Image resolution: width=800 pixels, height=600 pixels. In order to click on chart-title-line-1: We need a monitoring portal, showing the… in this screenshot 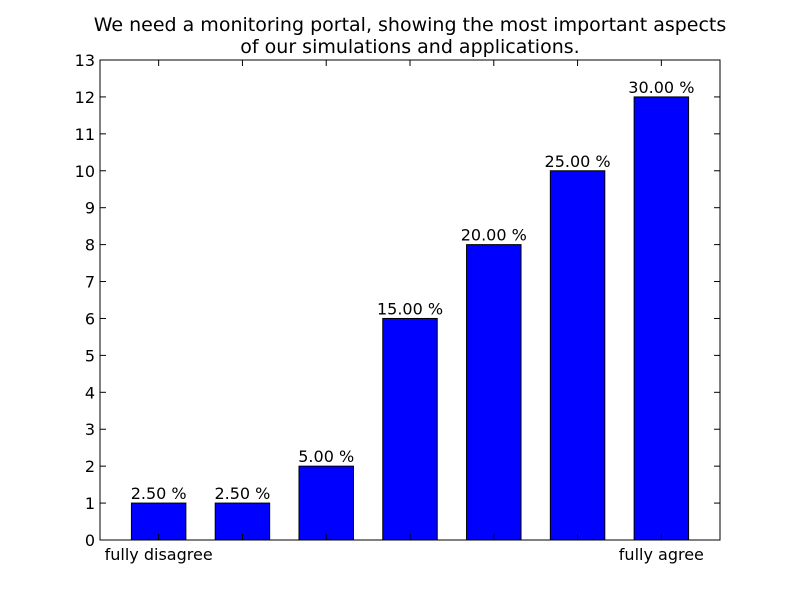, I will do `click(410, 25)`.